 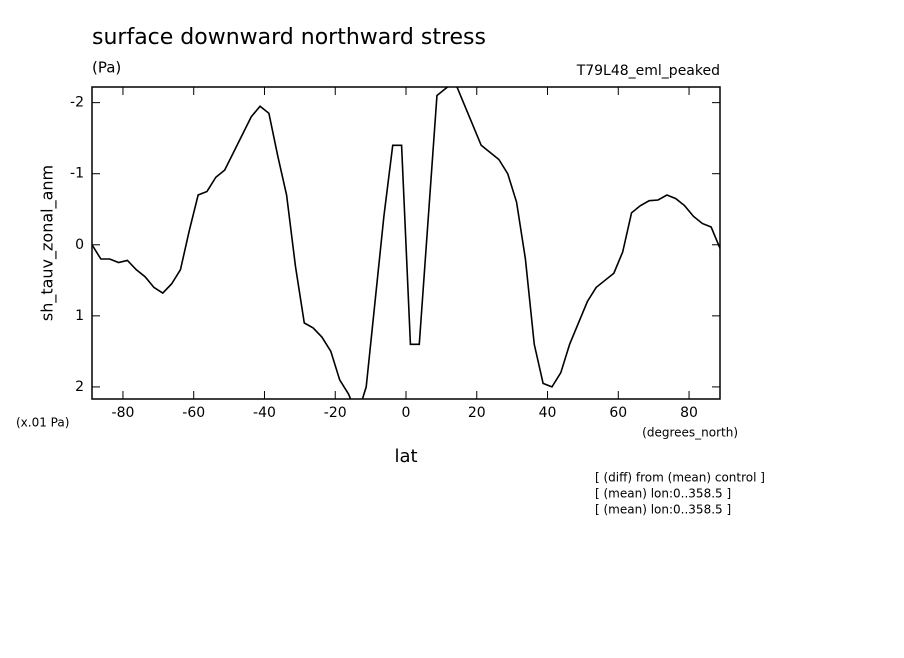 What do you see at coordinates (618, 413) in the screenshot?
I see `x-tick-label: 60` at bounding box center [618, 413].